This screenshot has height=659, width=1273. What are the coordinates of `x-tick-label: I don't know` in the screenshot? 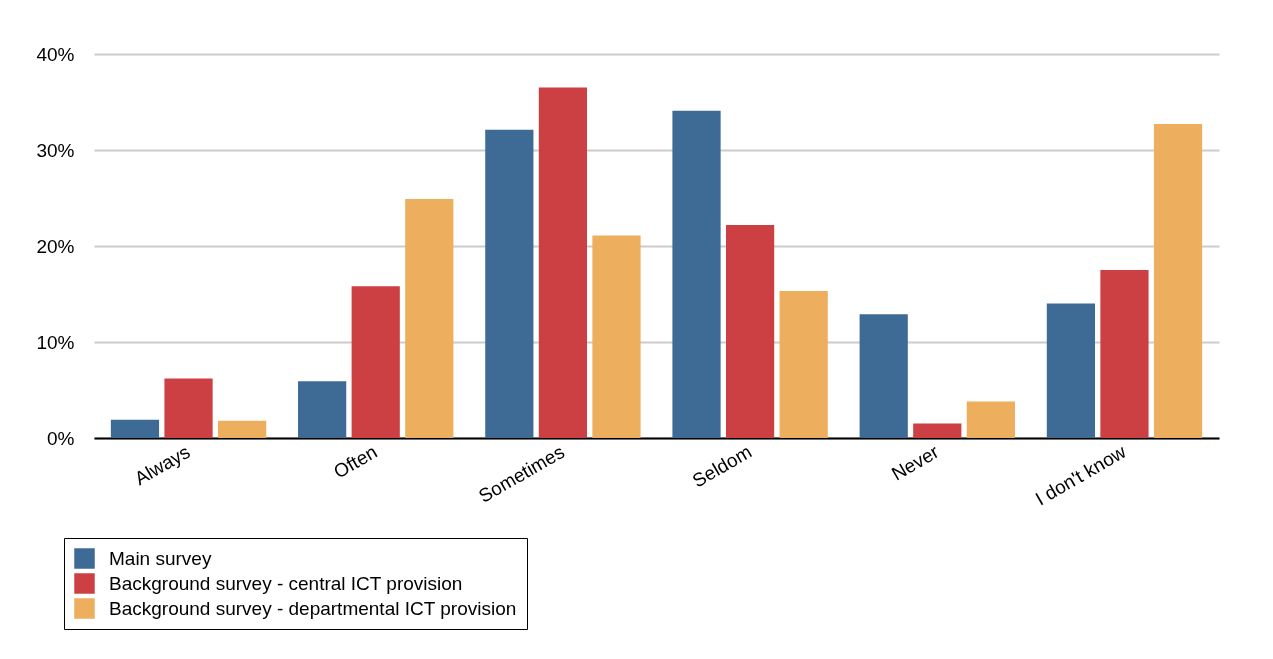 It's located at (1080, 475).